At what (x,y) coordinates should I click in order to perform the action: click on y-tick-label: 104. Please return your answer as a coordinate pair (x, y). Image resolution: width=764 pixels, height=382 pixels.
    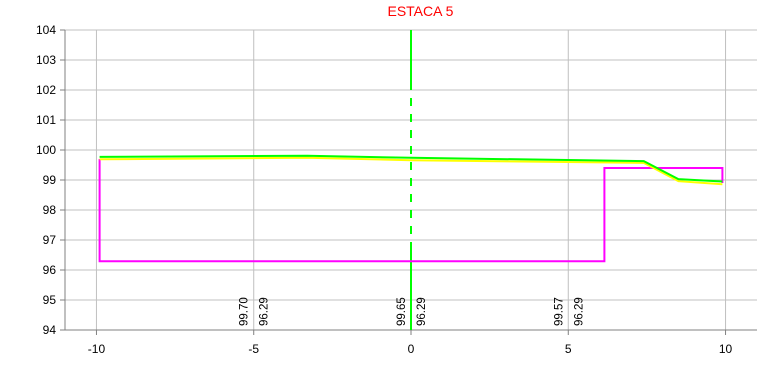
    Looking at the image, I should click on (46, 30).